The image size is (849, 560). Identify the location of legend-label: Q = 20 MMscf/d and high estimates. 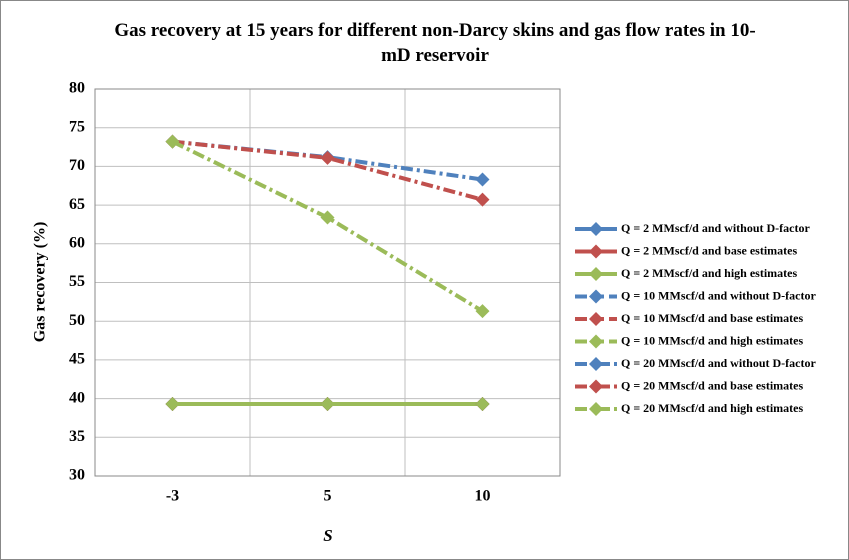
(712, 408).